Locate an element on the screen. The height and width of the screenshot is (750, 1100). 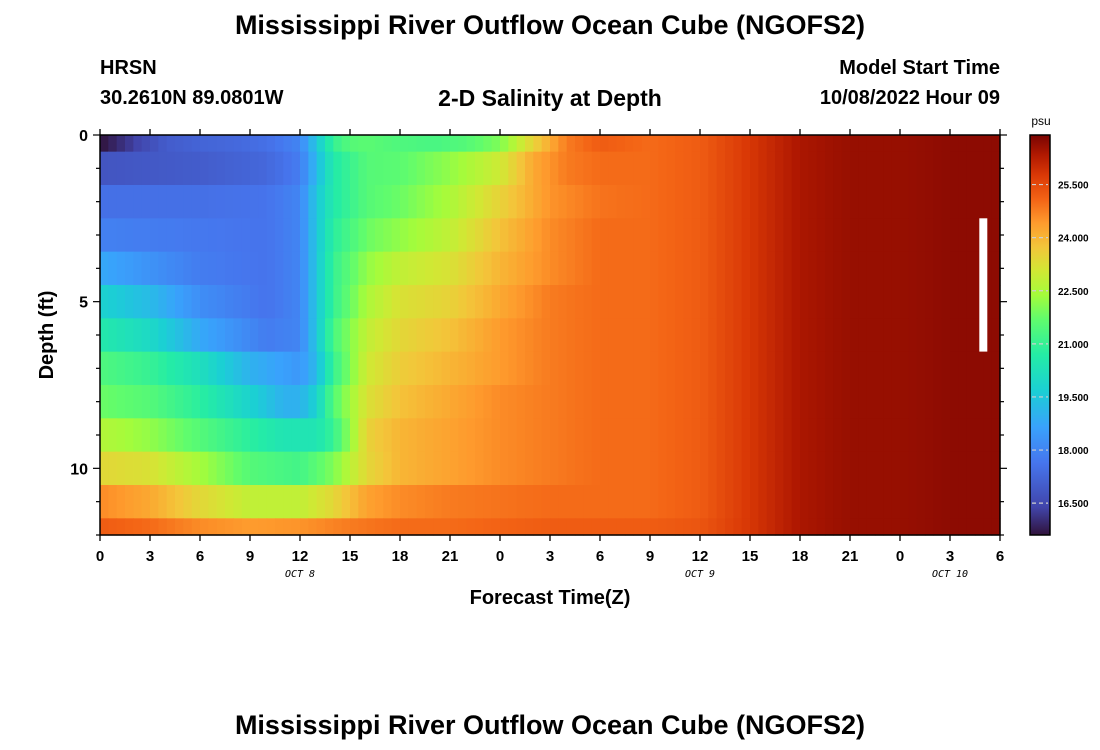
colorbar-tick-label: 25.500 is located at coordinates (1073, 186).